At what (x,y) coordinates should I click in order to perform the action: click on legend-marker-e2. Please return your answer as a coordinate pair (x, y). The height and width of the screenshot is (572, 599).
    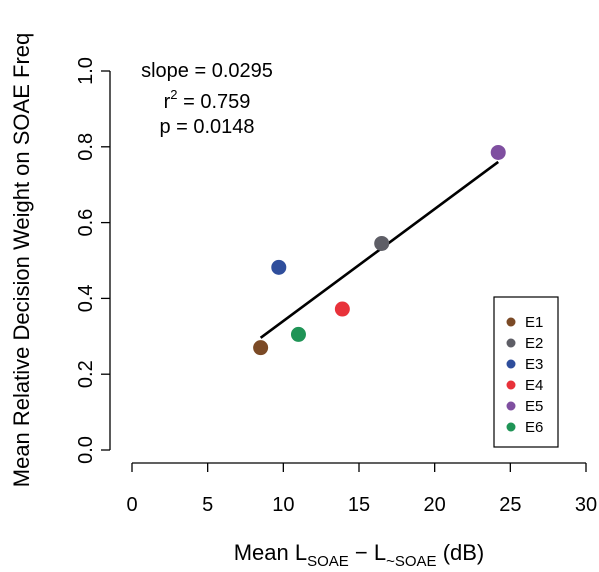
    Looking at the image, I should click on (511, 343).